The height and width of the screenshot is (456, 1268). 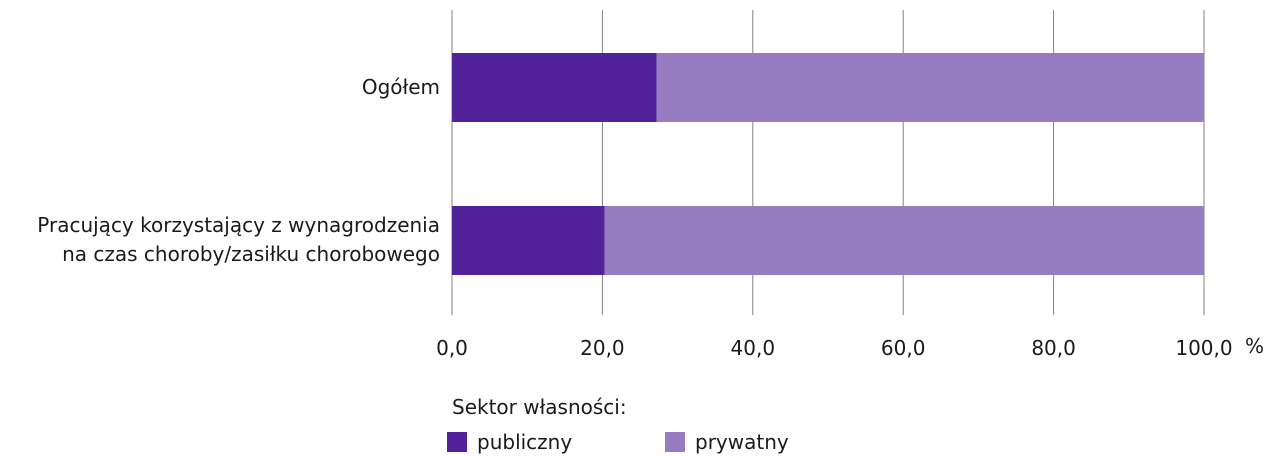 I want to click on category-label-ogolem: Ogółem, so click(x=401, y=87).